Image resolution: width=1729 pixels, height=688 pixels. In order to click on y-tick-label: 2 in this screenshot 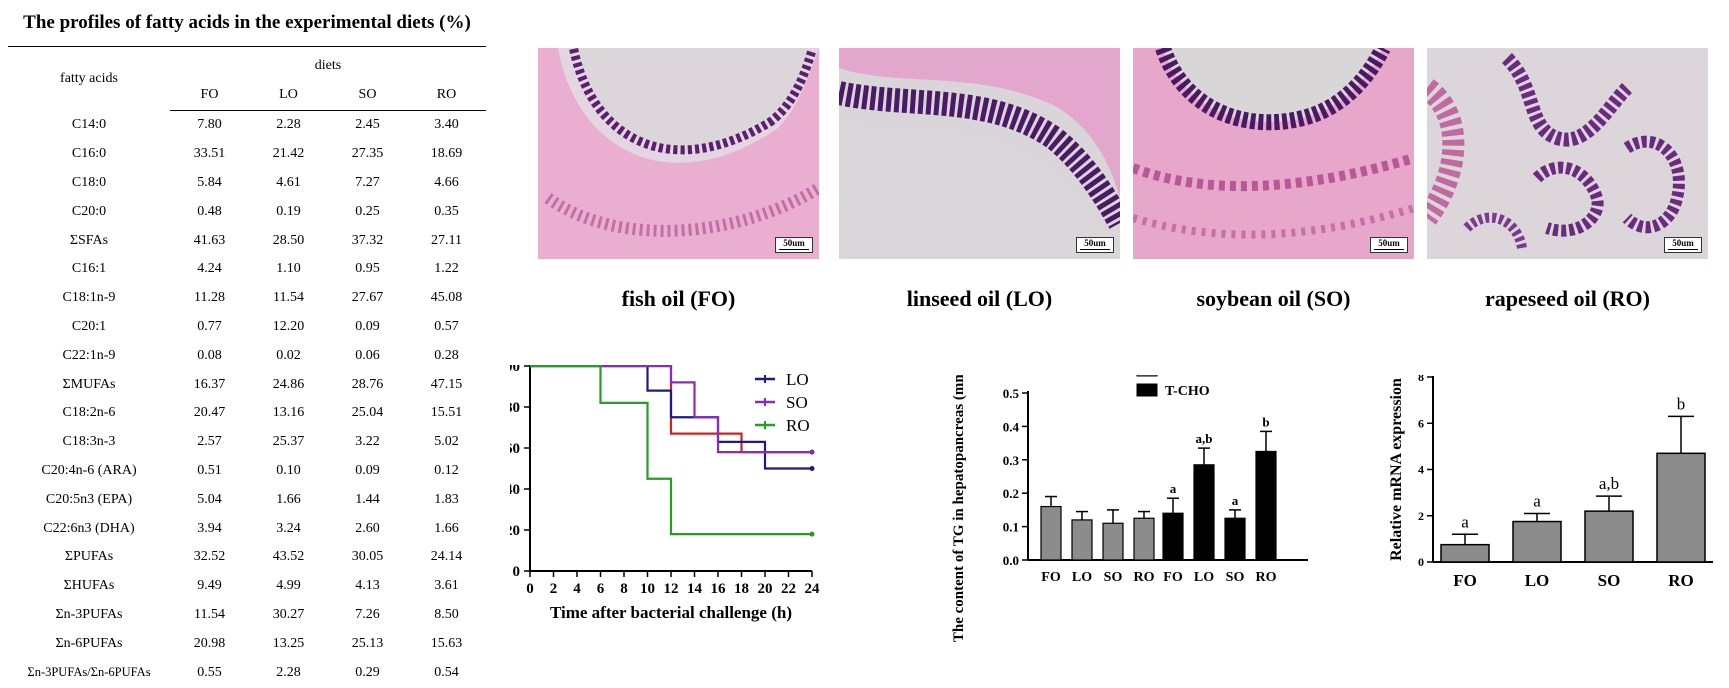, I will do `click(1421, 516)`.